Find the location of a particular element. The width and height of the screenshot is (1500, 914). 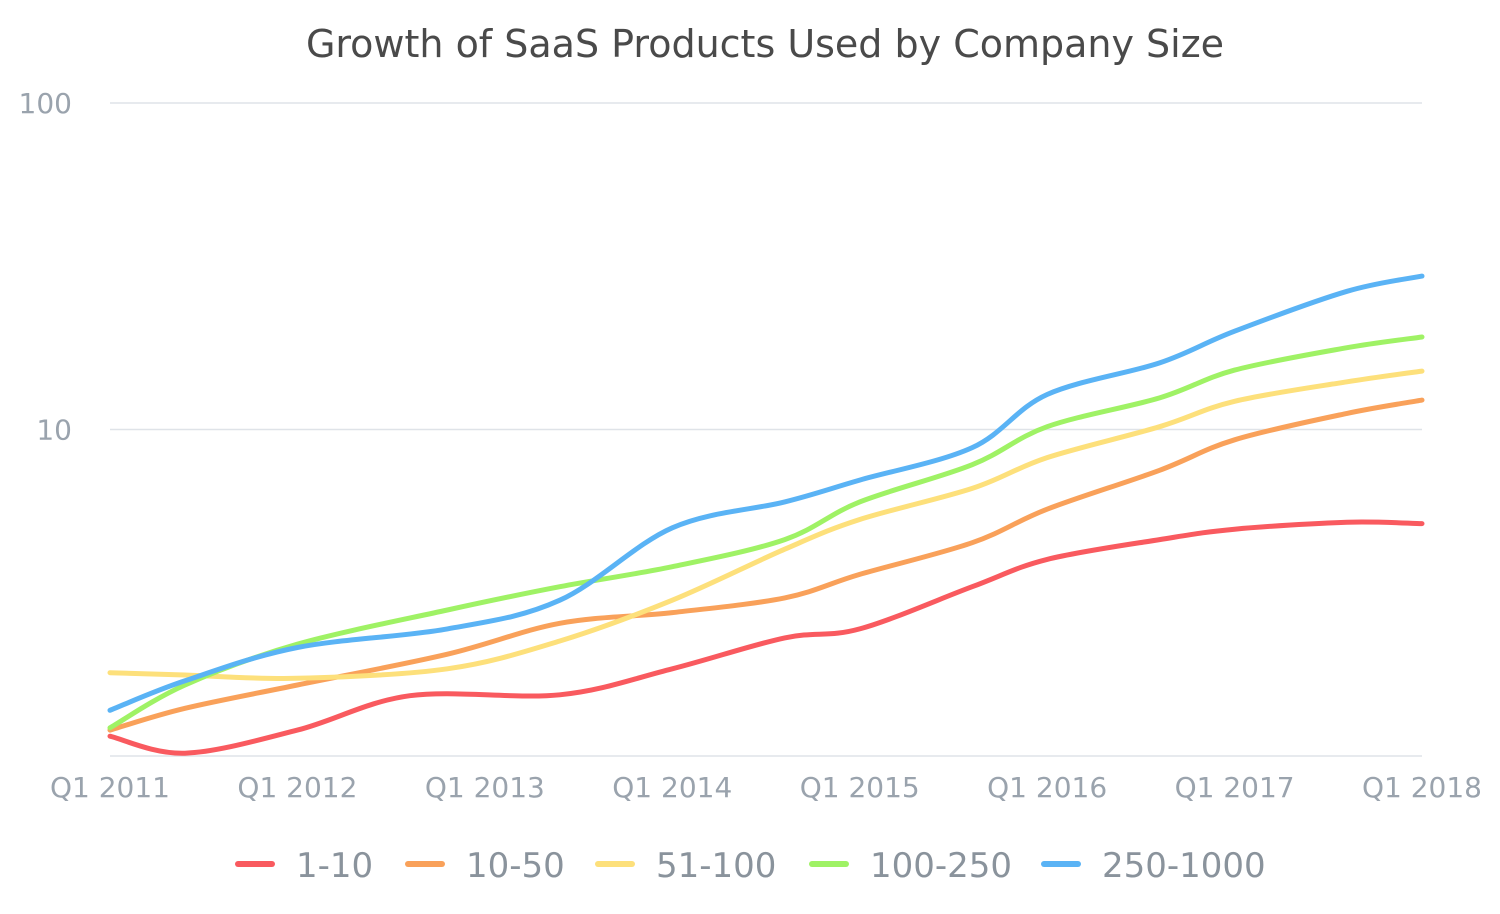

x-tick-label: Q1 2014 is located at coordinates (672, 787).